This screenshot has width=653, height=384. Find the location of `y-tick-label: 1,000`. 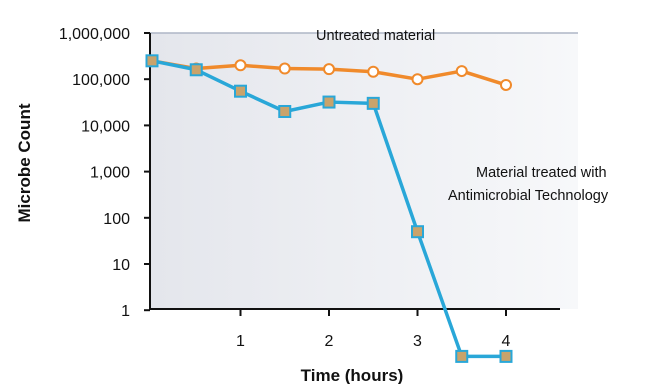

y-tick-label: 1,000 is located at coordinates (110, 173).